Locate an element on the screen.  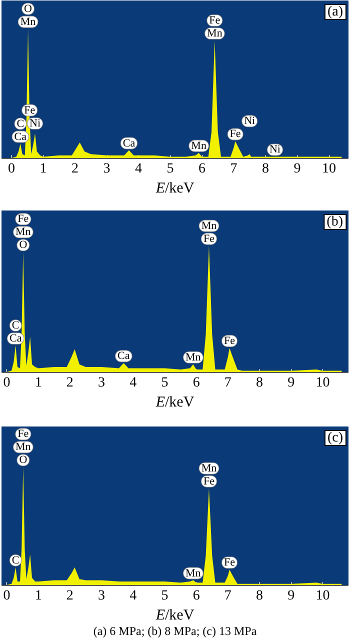
chart-title: (c) is located at coordinates (335, 438).